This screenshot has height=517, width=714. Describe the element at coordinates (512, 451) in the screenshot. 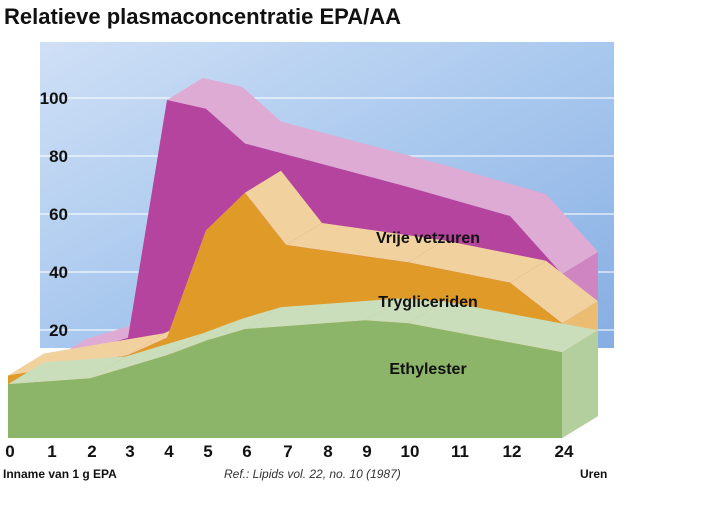

I see `x-tick-label: 12` at that location.